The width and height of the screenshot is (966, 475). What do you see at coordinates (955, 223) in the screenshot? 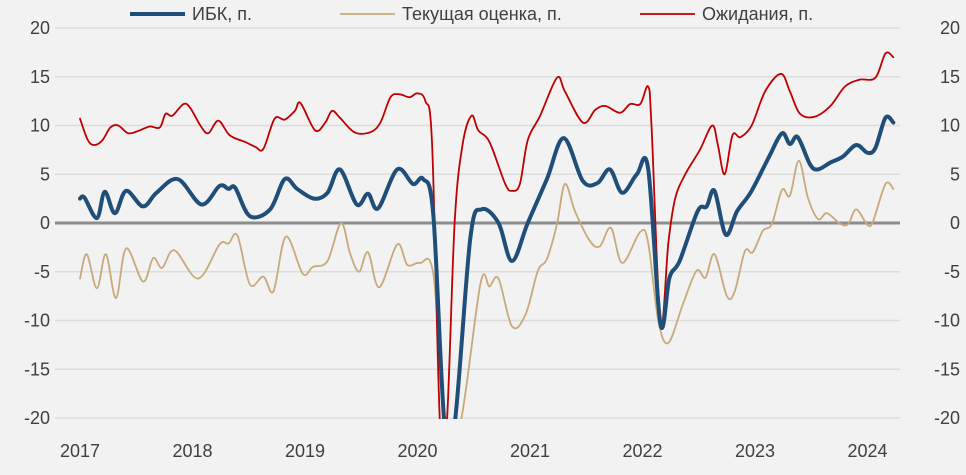
I see `y-tick-label-right: 0` at bounding box center [955, 223].